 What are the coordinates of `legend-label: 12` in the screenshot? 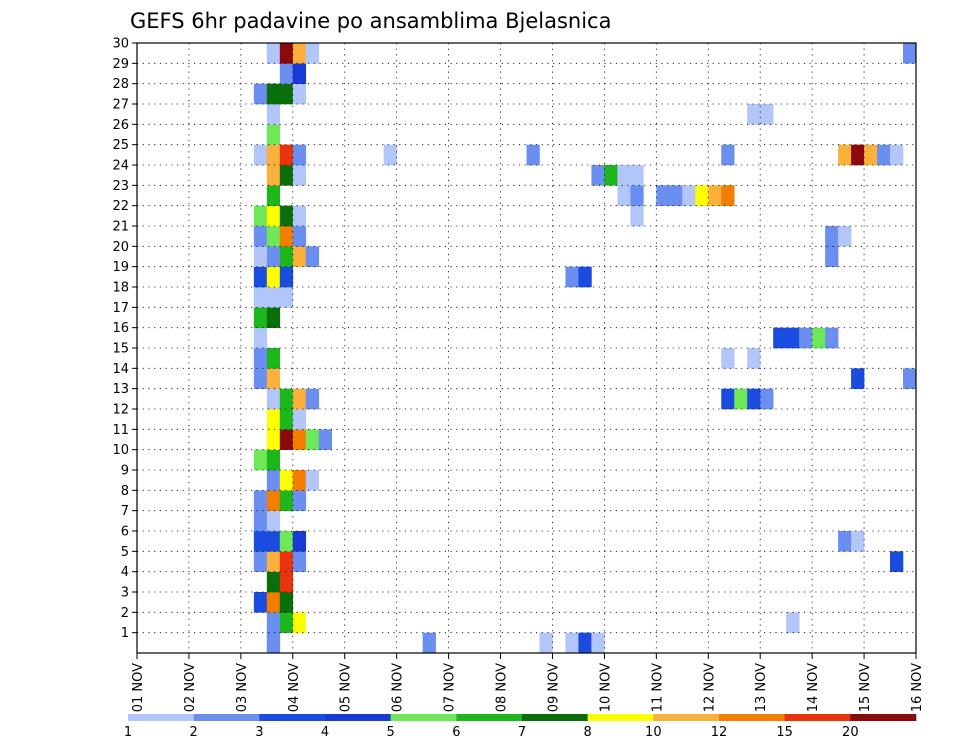 It's located at (719, 732).